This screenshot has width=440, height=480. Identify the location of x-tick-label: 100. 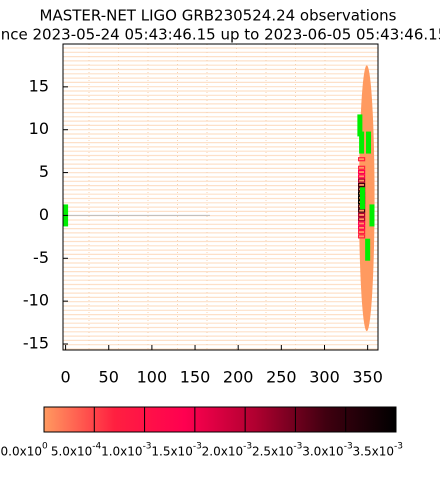
(152, 377).